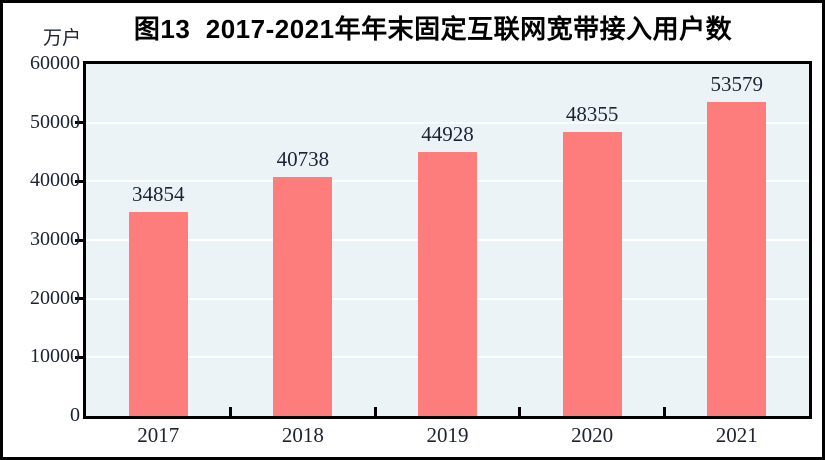  What do you see at coordinates (592, 435) in the screenshot?
I see `x-tick-label-2020: 2020` at bounding box center [592, 435].